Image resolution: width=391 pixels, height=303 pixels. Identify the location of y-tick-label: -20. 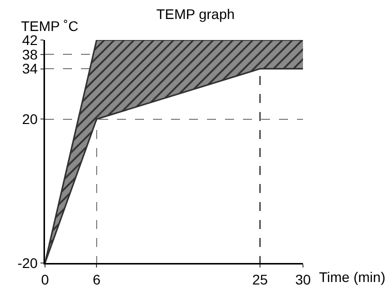
(27, 262).